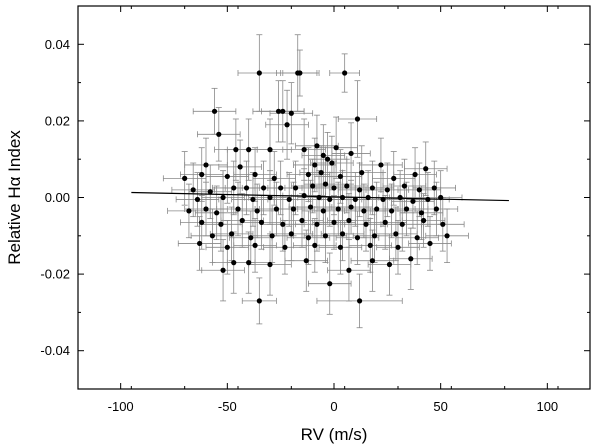 The image size is (600, 447). What do you see at coordinates (334, 434) in the screenshot?
I see `x-axis-title: RV (m/s)` at bounding box center [334, 434].